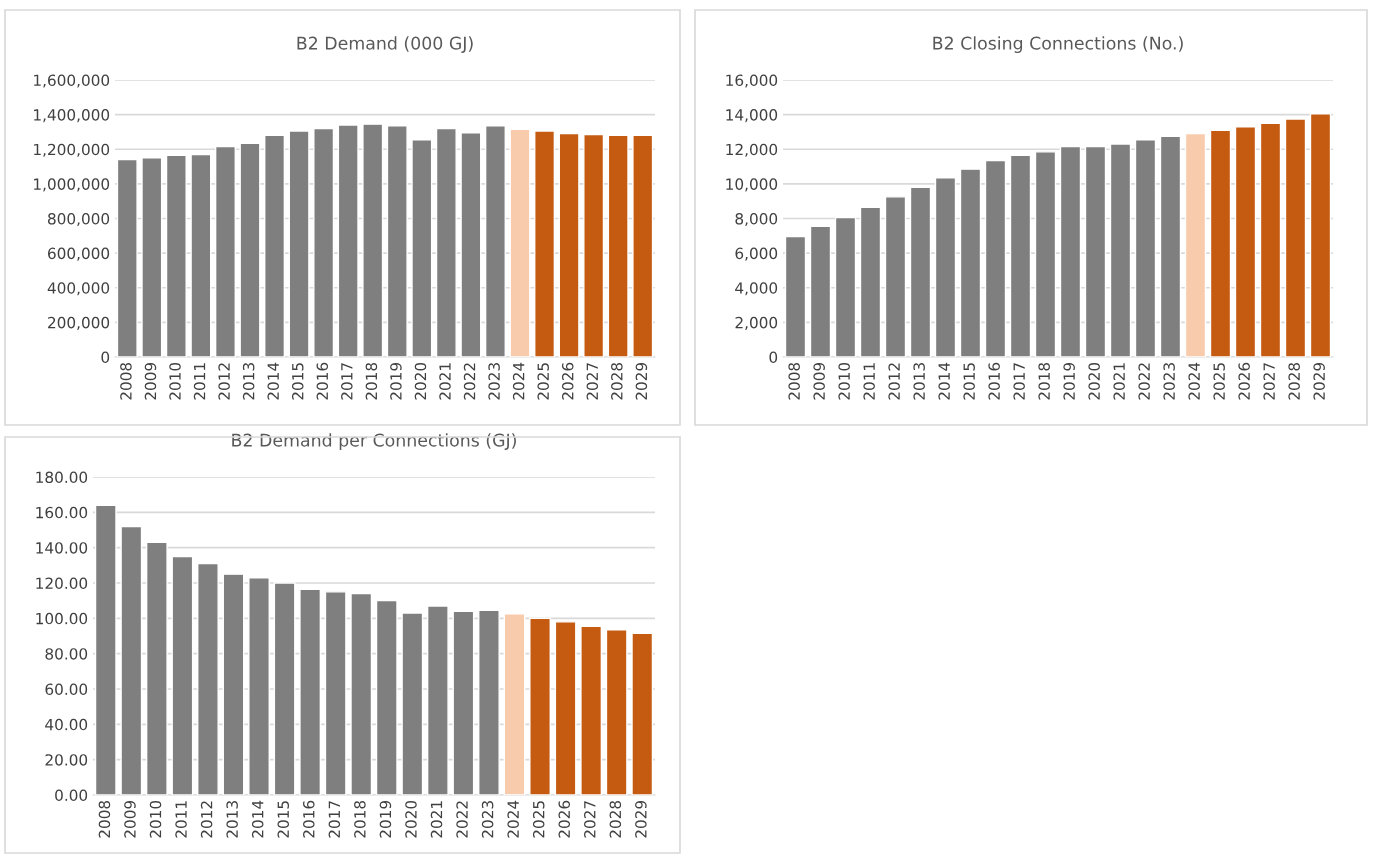 The height and width of the screenshot is (855, 1373). I want to click on x-tick-label: 2026, so click(564, 819).